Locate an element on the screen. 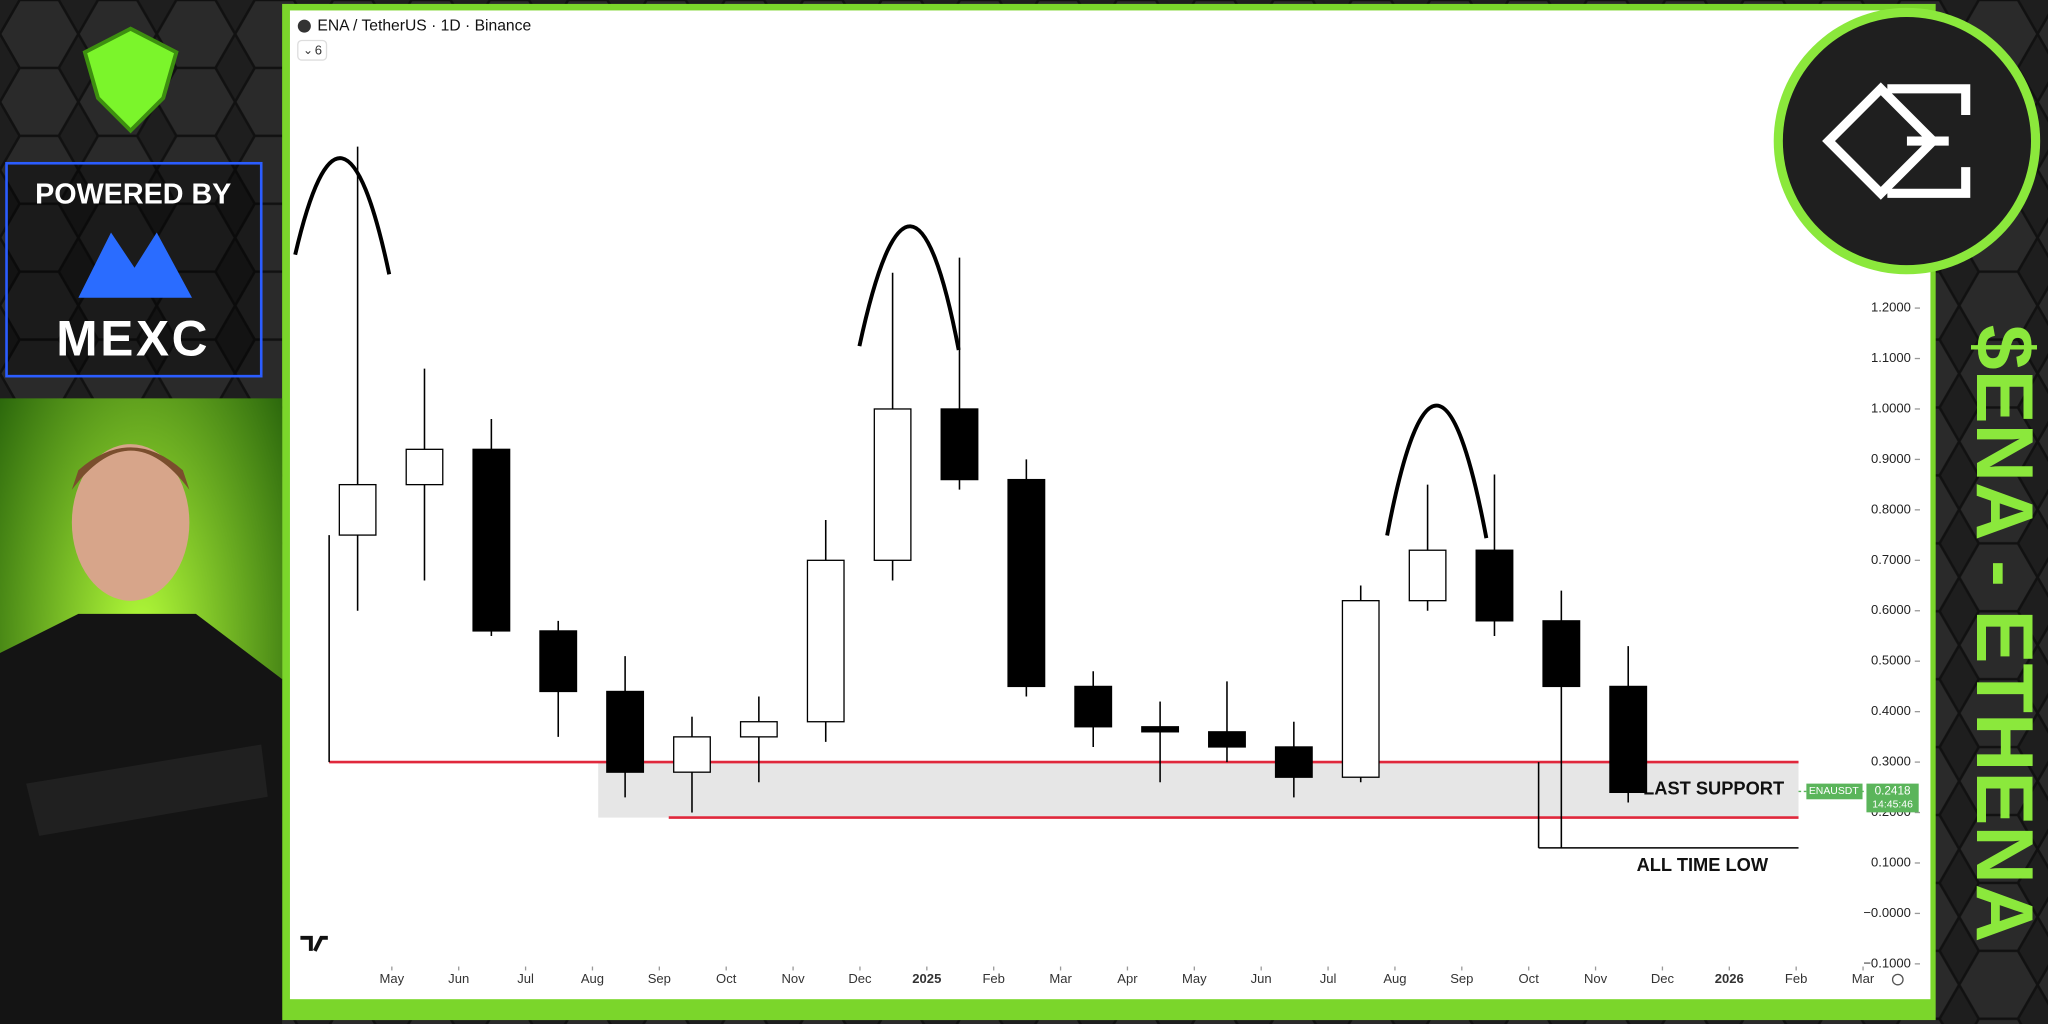  y-tick-label: 0.5000 is located at coordinates (1891, 660).